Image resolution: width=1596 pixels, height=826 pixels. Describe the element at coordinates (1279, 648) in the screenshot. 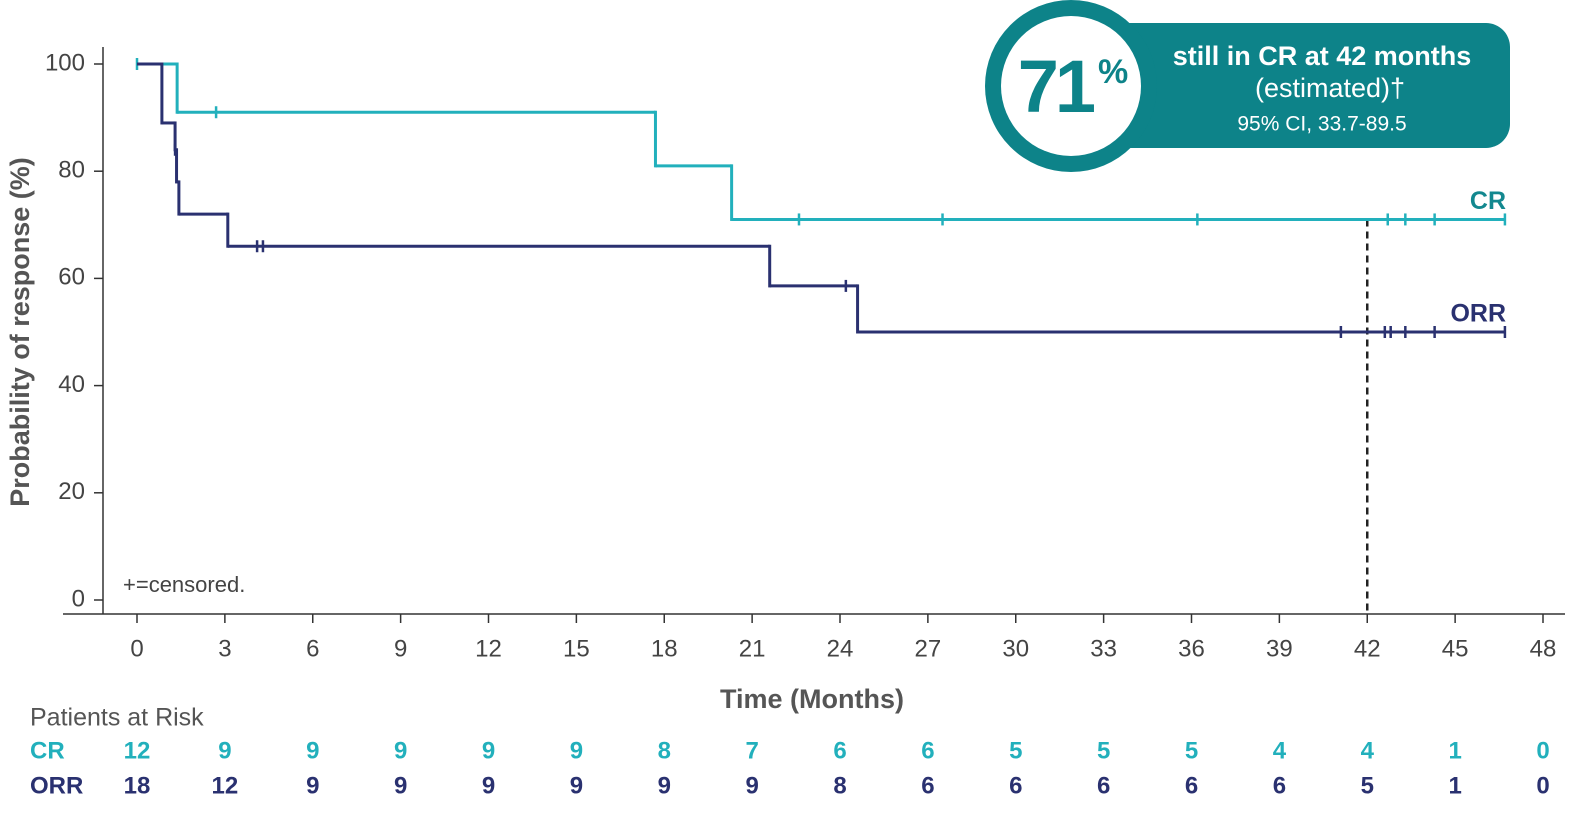

I see `x-tick-label: 39` at that location.